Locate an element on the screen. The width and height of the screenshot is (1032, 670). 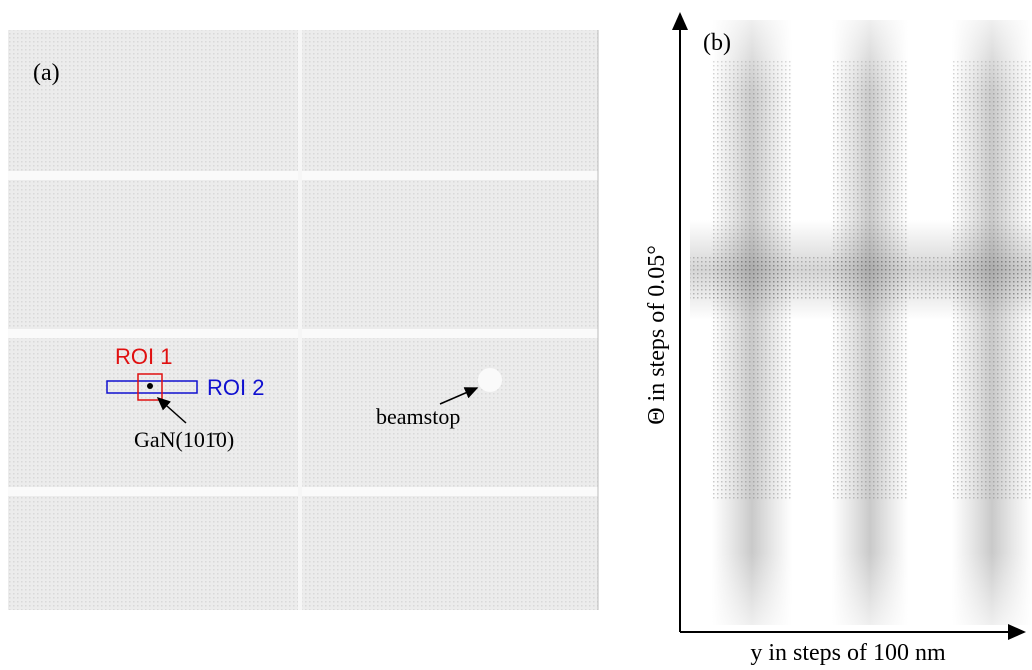
panel-label: (a) is located at coordinates (46, 73).